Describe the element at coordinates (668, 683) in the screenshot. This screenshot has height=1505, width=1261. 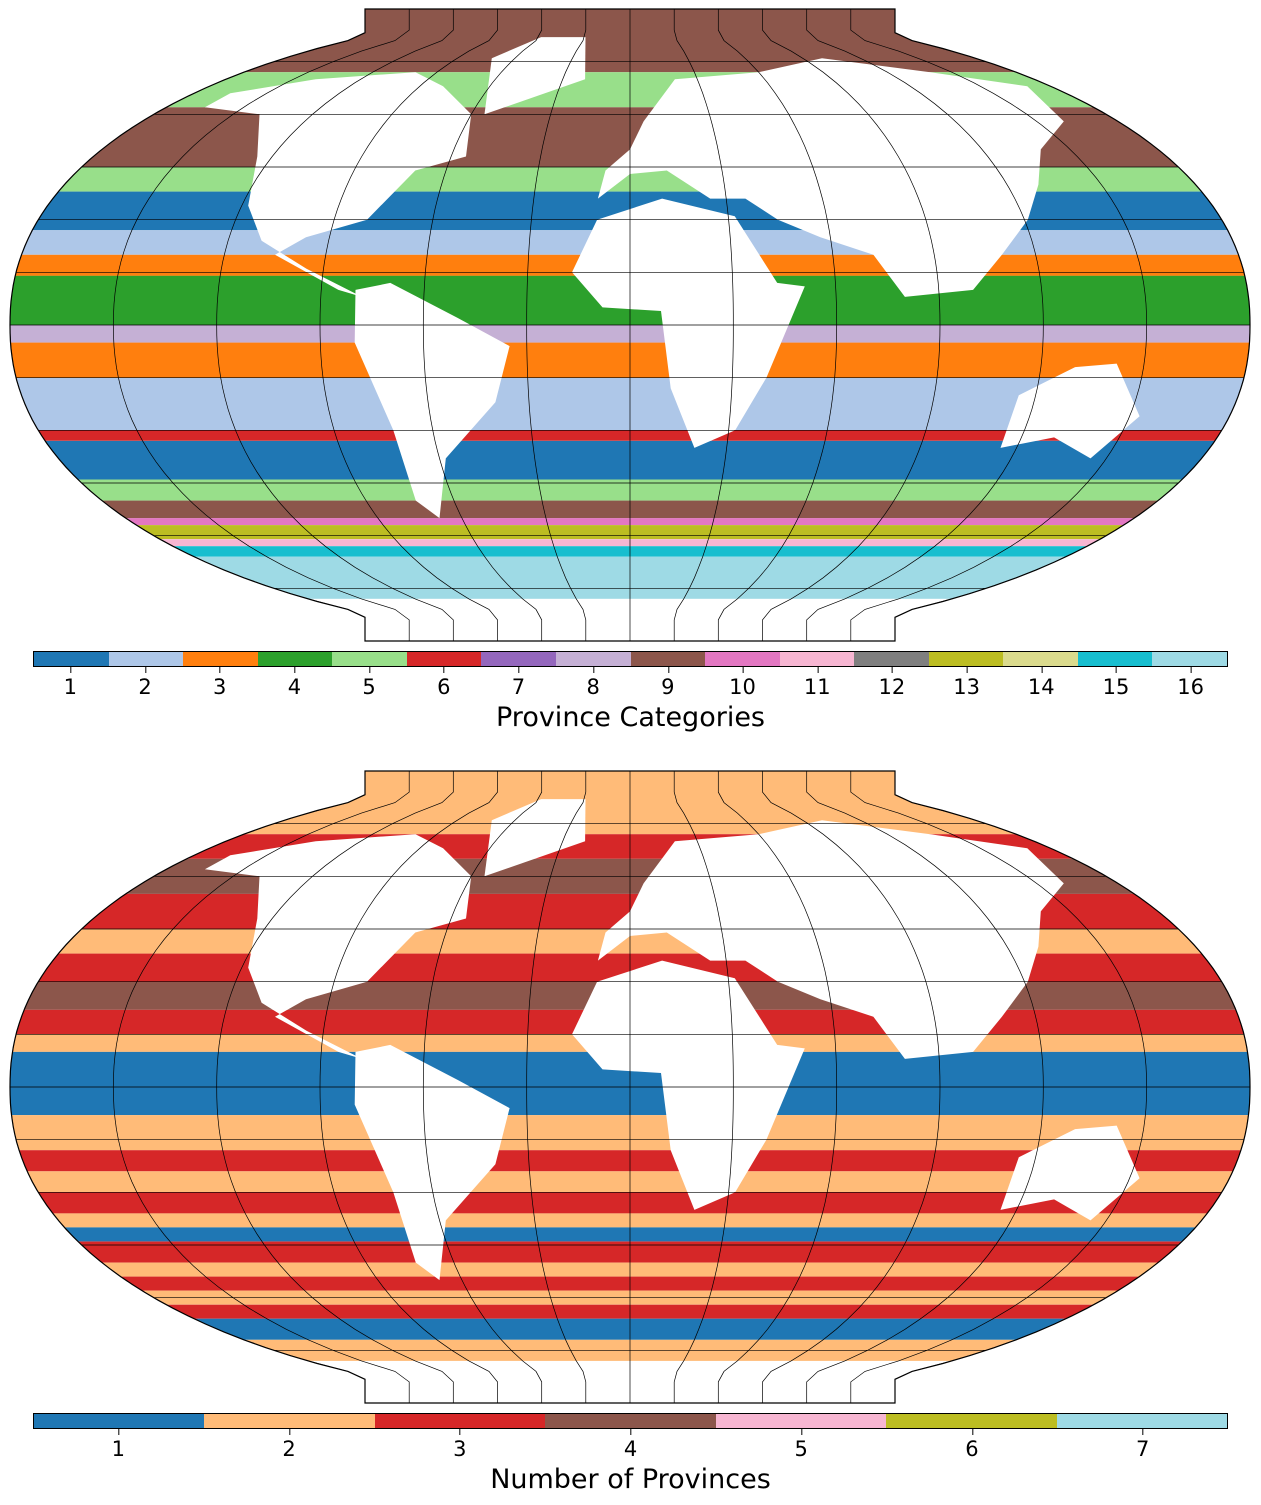
I see `colorbar-tick-label: 9` at that location.